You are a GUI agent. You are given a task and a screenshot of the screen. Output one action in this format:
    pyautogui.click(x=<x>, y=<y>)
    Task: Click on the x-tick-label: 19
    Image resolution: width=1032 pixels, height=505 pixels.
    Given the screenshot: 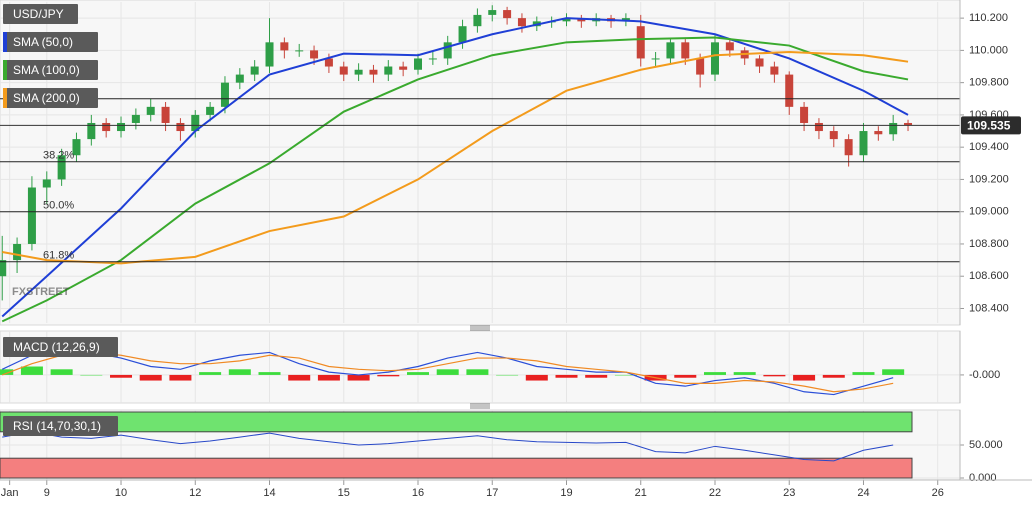 What is the action you would take?
    pyautogui.click(x=566, y=493)
    